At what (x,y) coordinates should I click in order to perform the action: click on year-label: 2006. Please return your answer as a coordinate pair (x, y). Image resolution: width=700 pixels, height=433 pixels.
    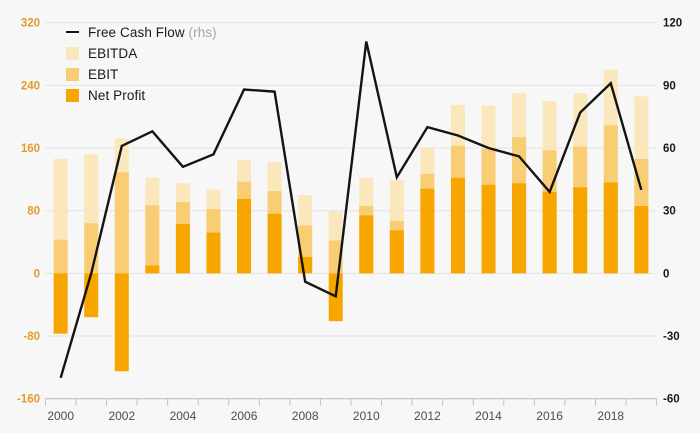
    Looking at the image, I should click on (244, 416).